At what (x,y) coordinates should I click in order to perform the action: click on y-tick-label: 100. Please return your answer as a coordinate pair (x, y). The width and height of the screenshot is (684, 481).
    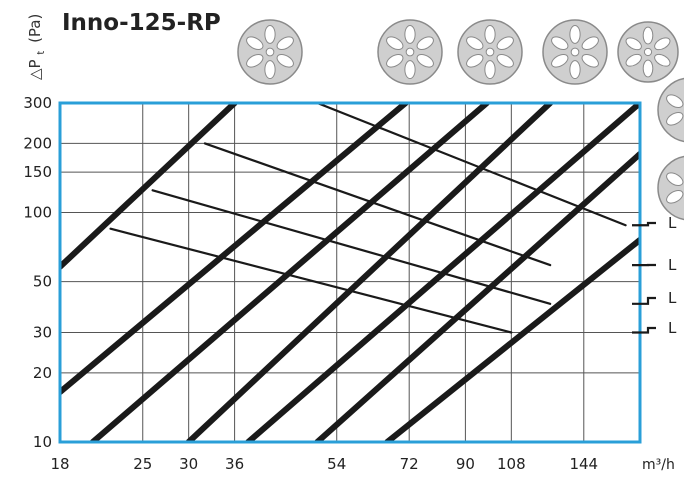
    Looking at the image, I should click on (37, 212).